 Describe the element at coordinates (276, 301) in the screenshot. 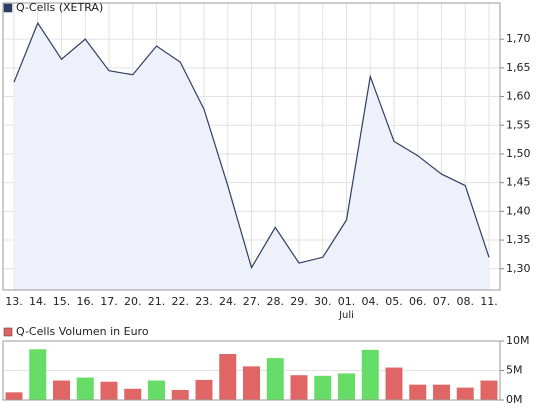

I see `x-tick-label: 28.` at that location.